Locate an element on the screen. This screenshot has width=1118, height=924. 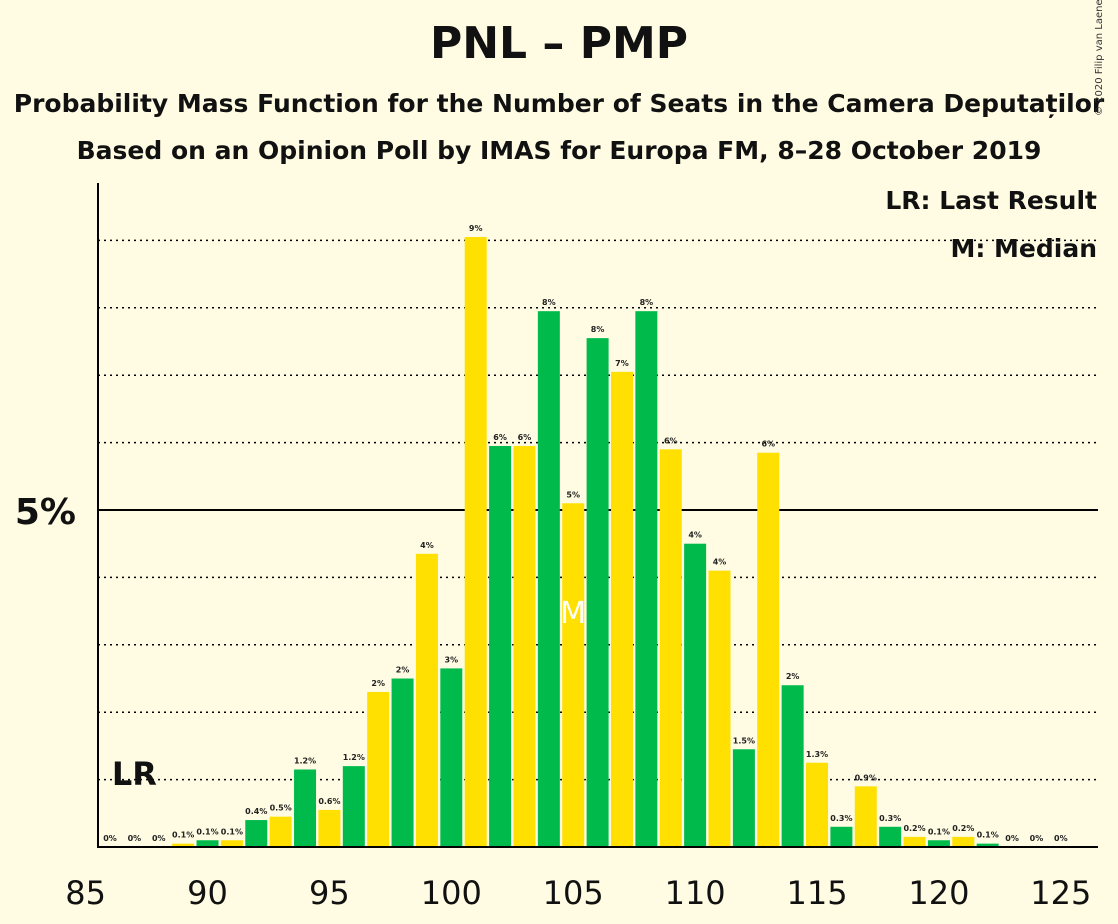
x-tick-label-125: 125 is located at coordinates (1060, 893).